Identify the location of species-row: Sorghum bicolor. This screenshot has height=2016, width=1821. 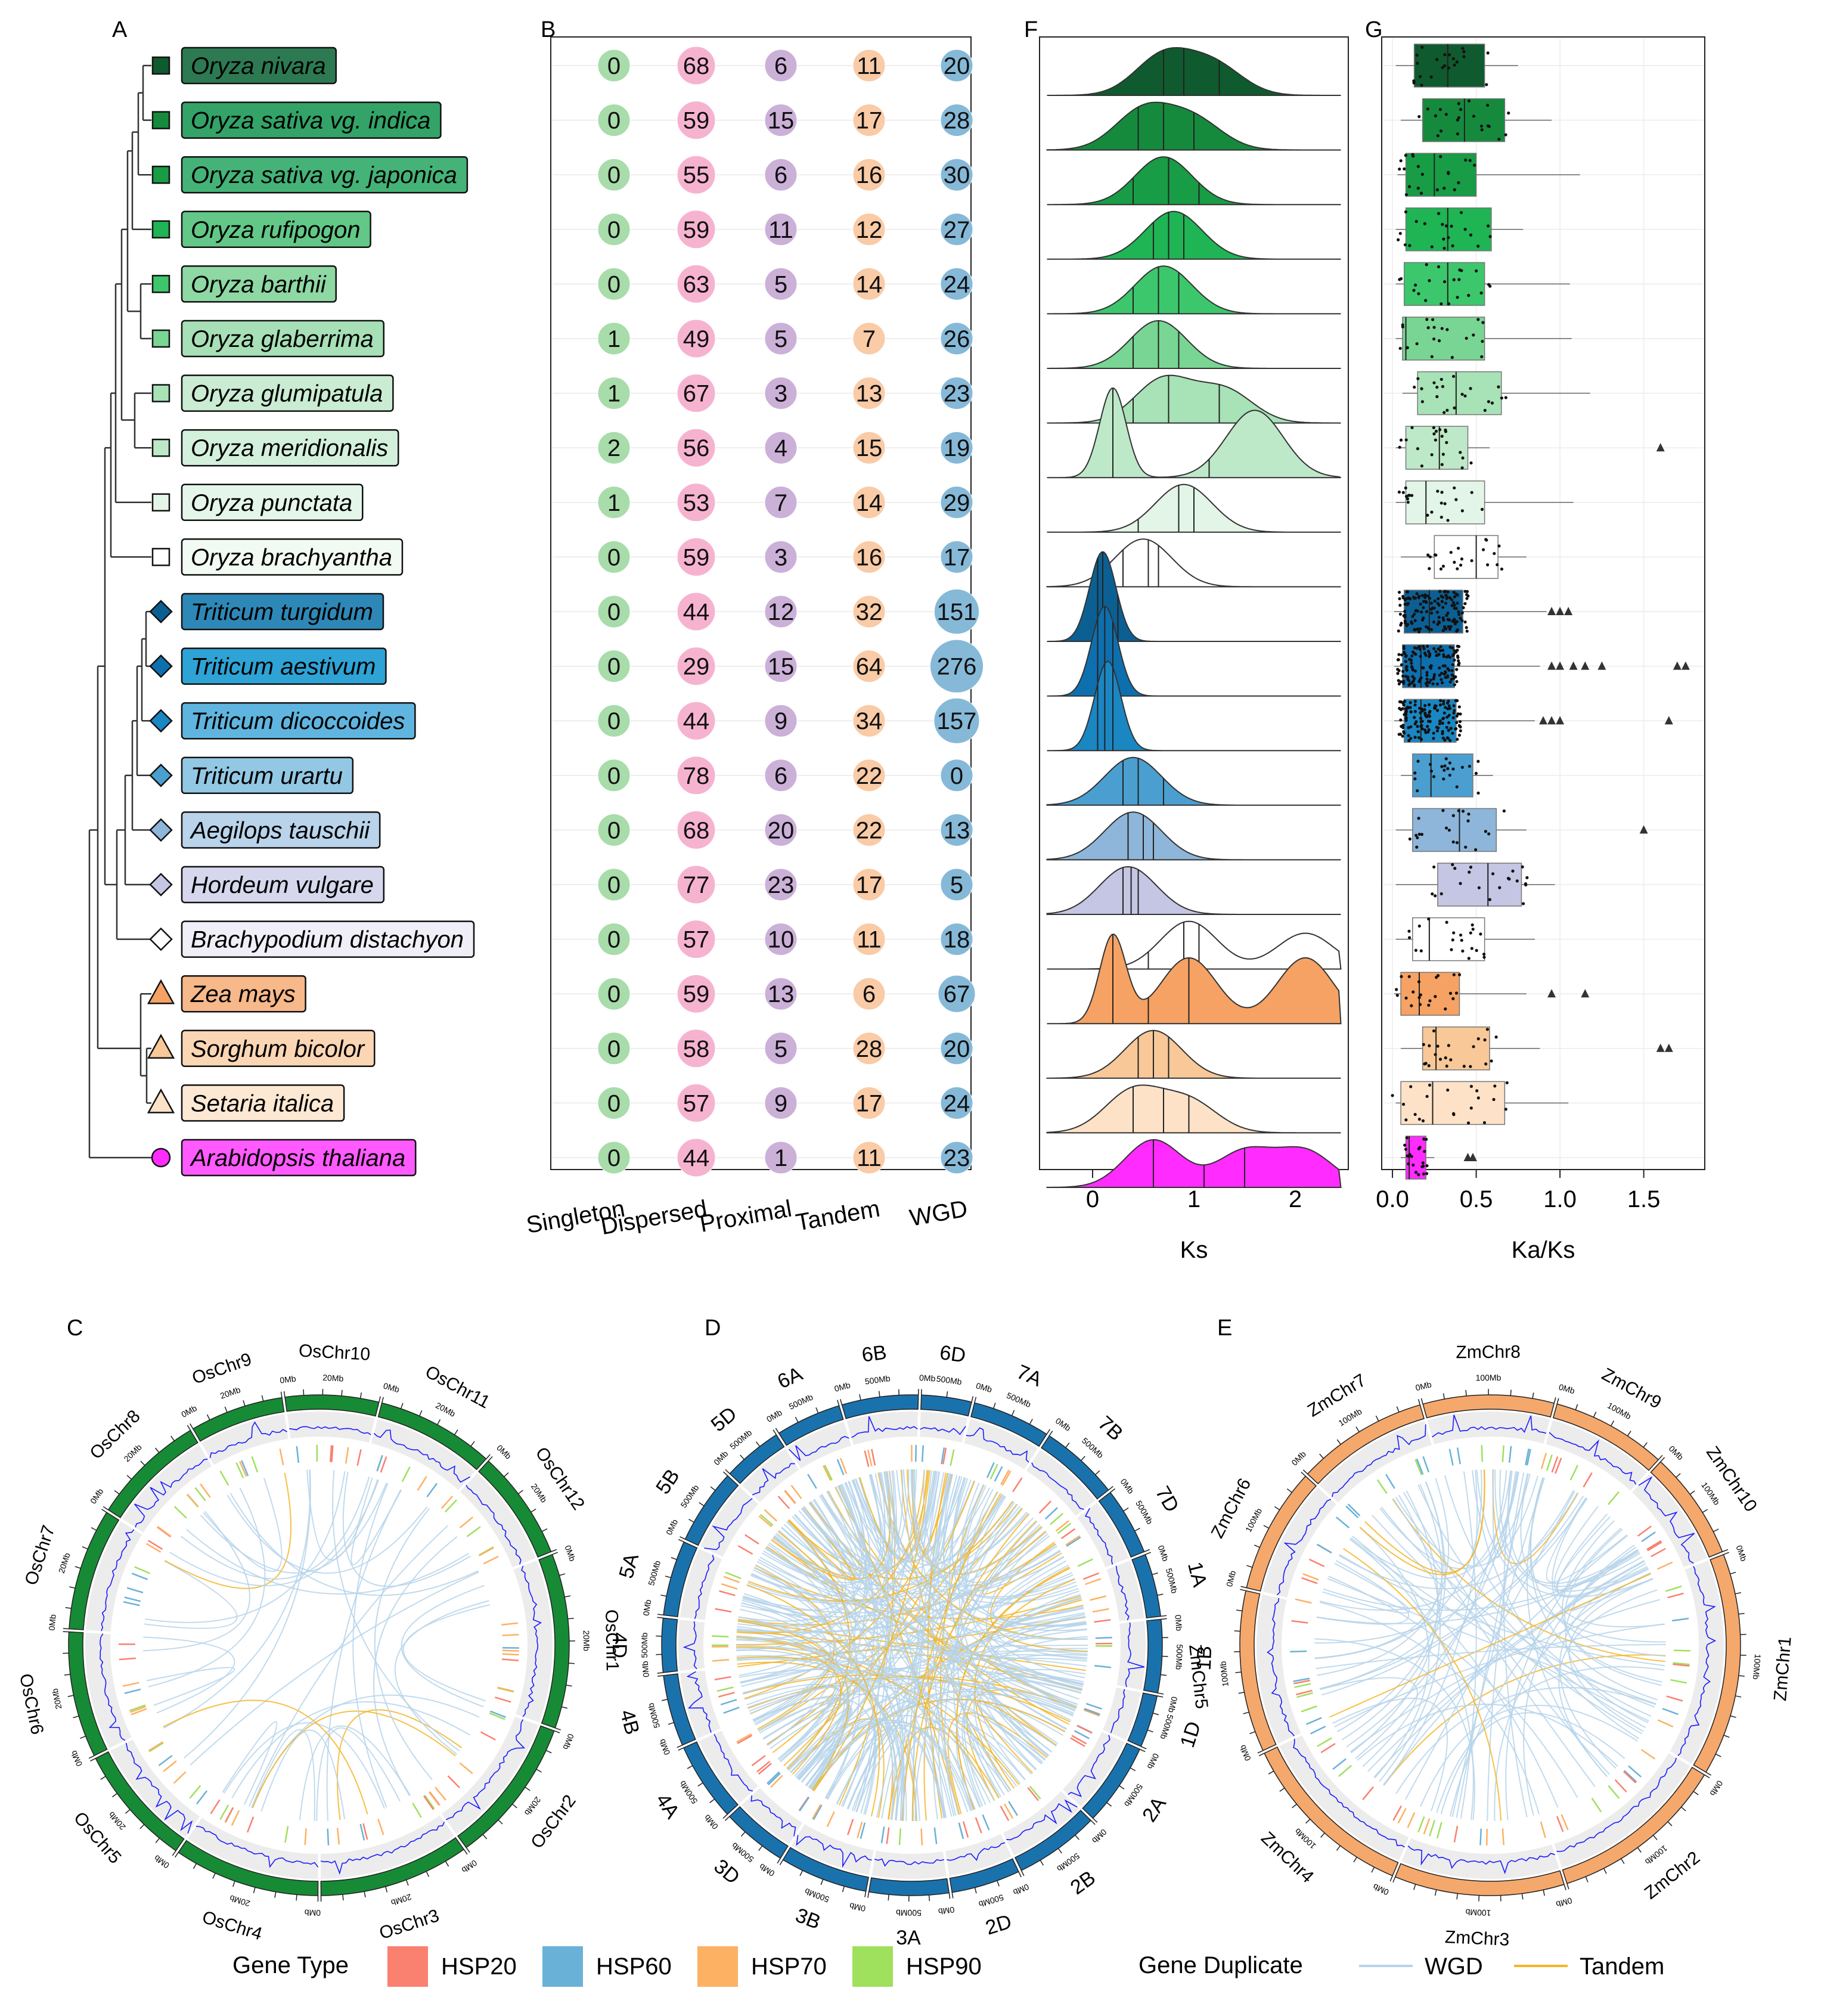
(261, 1048).